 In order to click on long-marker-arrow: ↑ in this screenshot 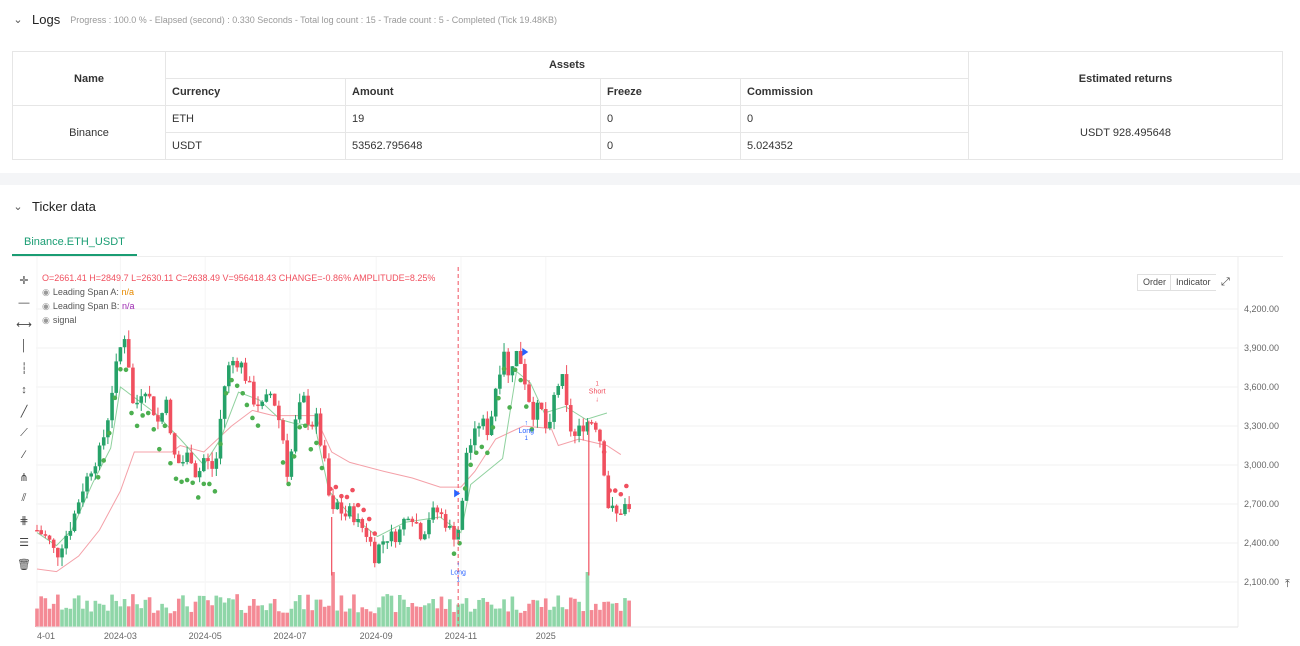, I will do `click(458, 564)`.